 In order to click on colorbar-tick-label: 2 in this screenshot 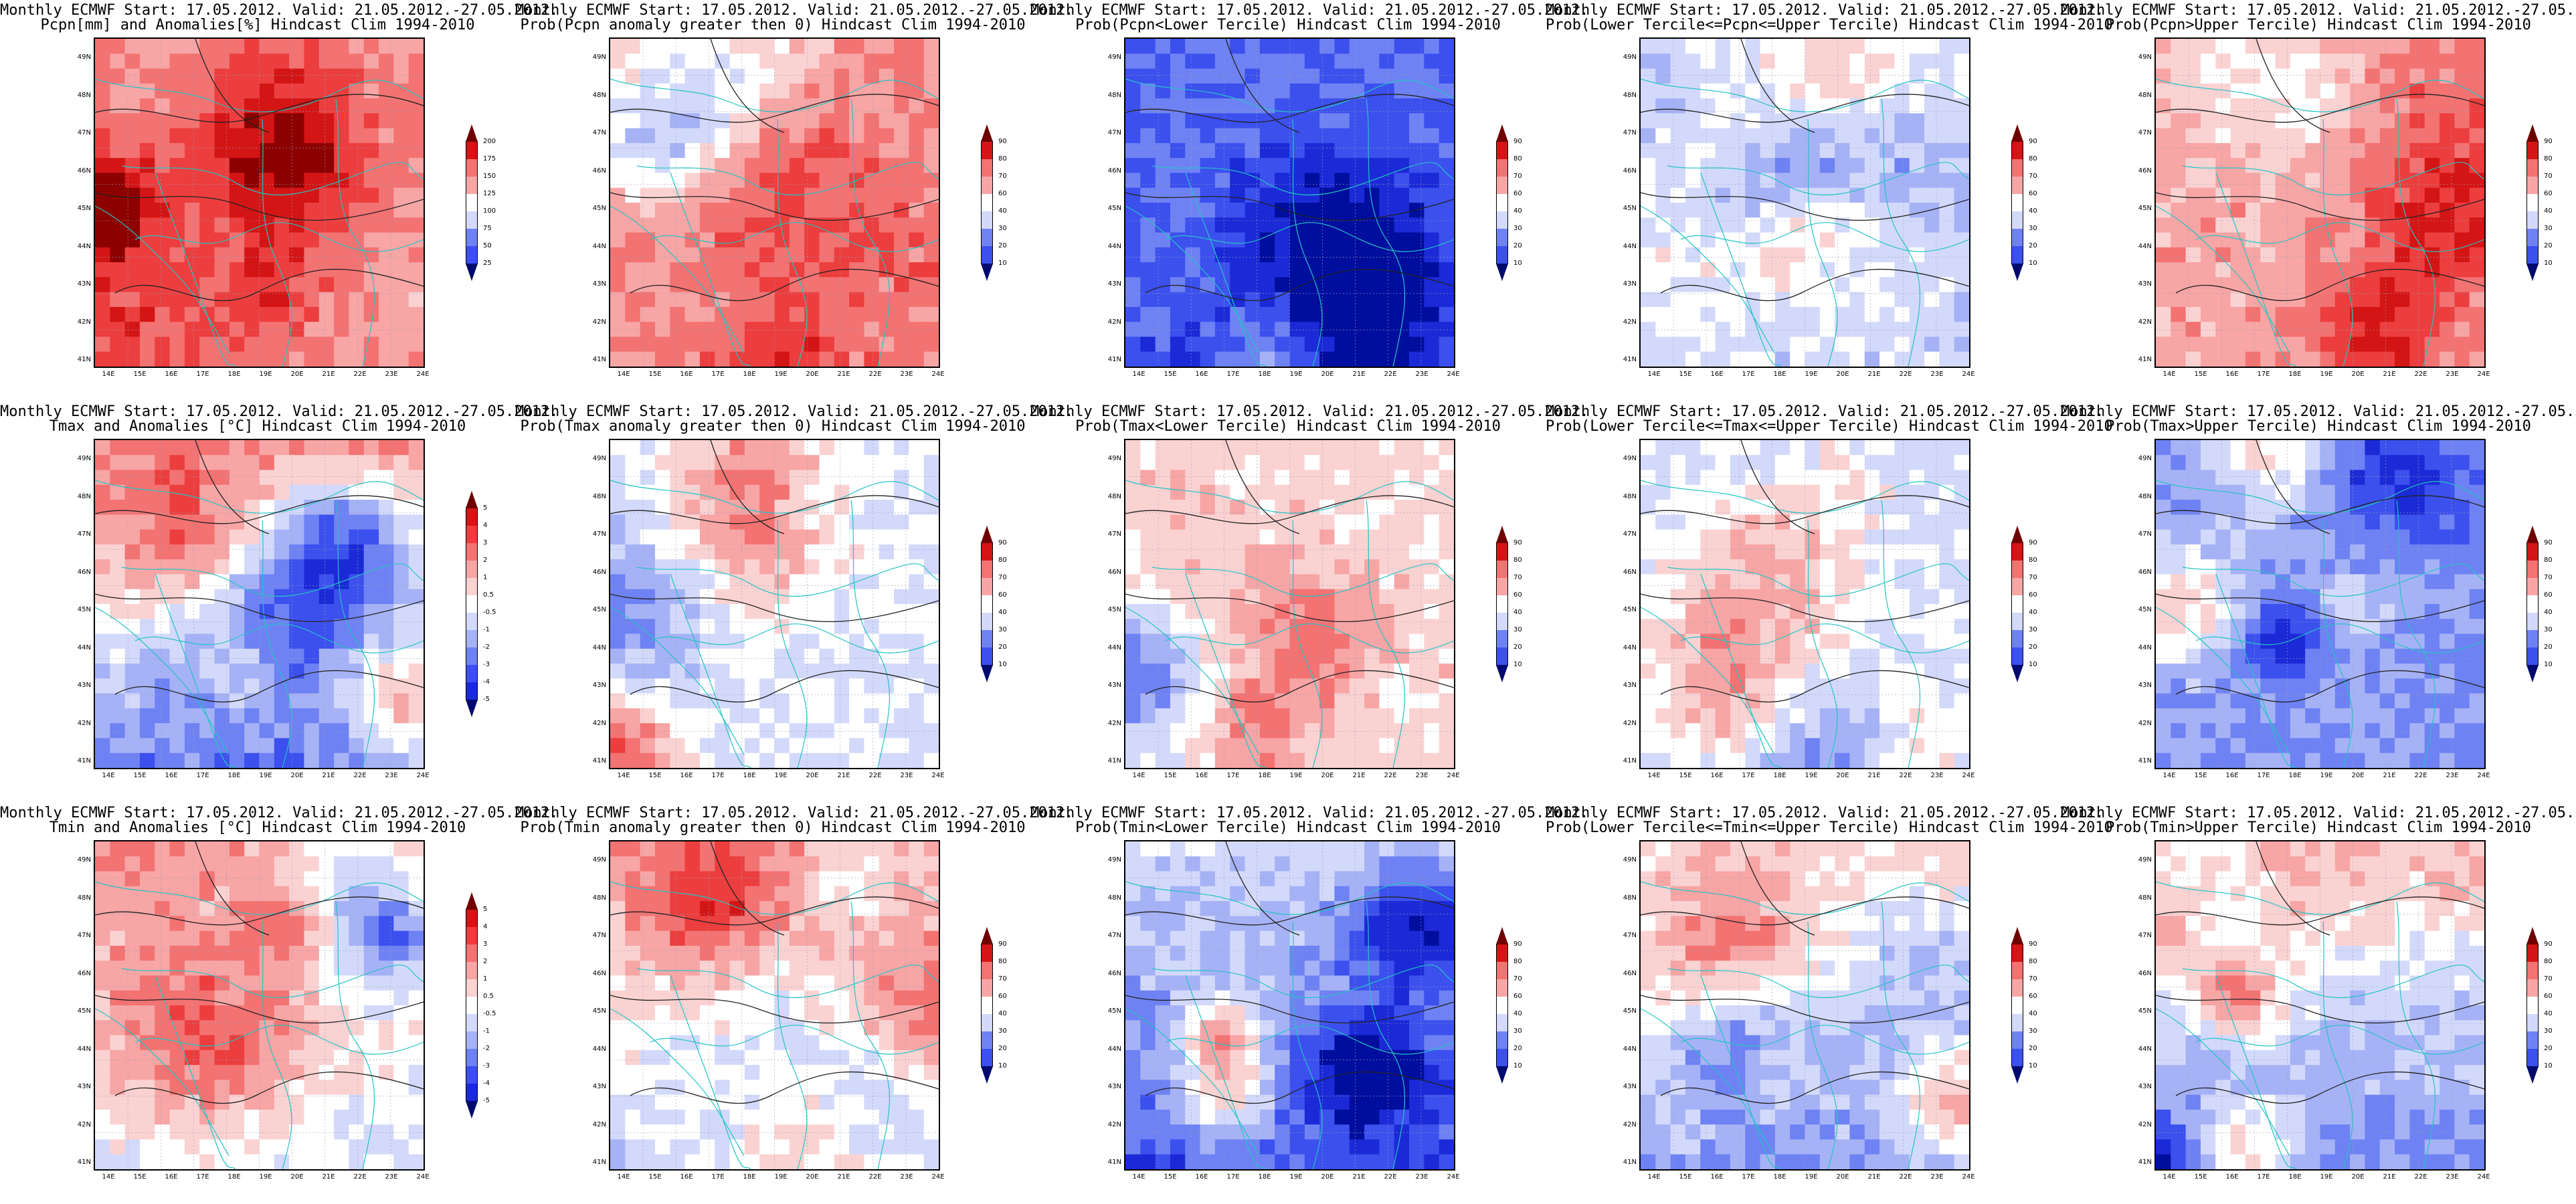, I will do `click(485, 560)`.